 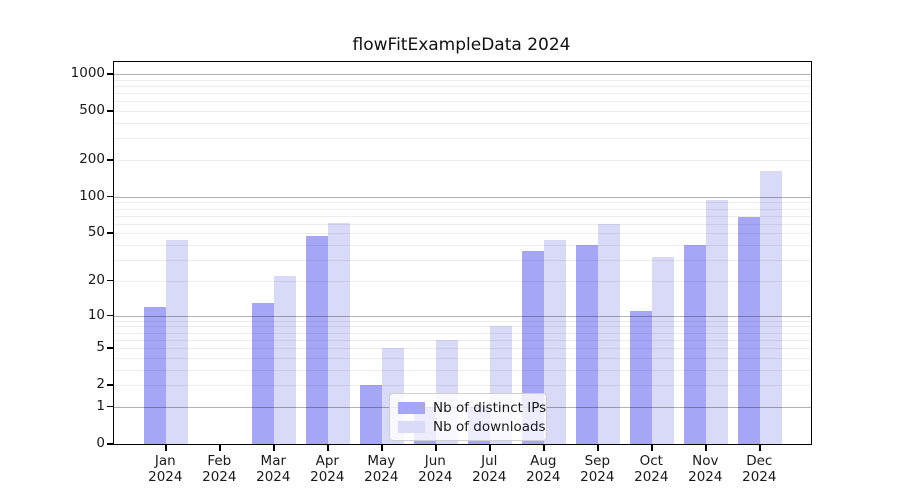 What do you see at coordinates (759, 461) in the screenshot?
I see `x-tick-label-month: Dec` at bounding box center [759, 461].